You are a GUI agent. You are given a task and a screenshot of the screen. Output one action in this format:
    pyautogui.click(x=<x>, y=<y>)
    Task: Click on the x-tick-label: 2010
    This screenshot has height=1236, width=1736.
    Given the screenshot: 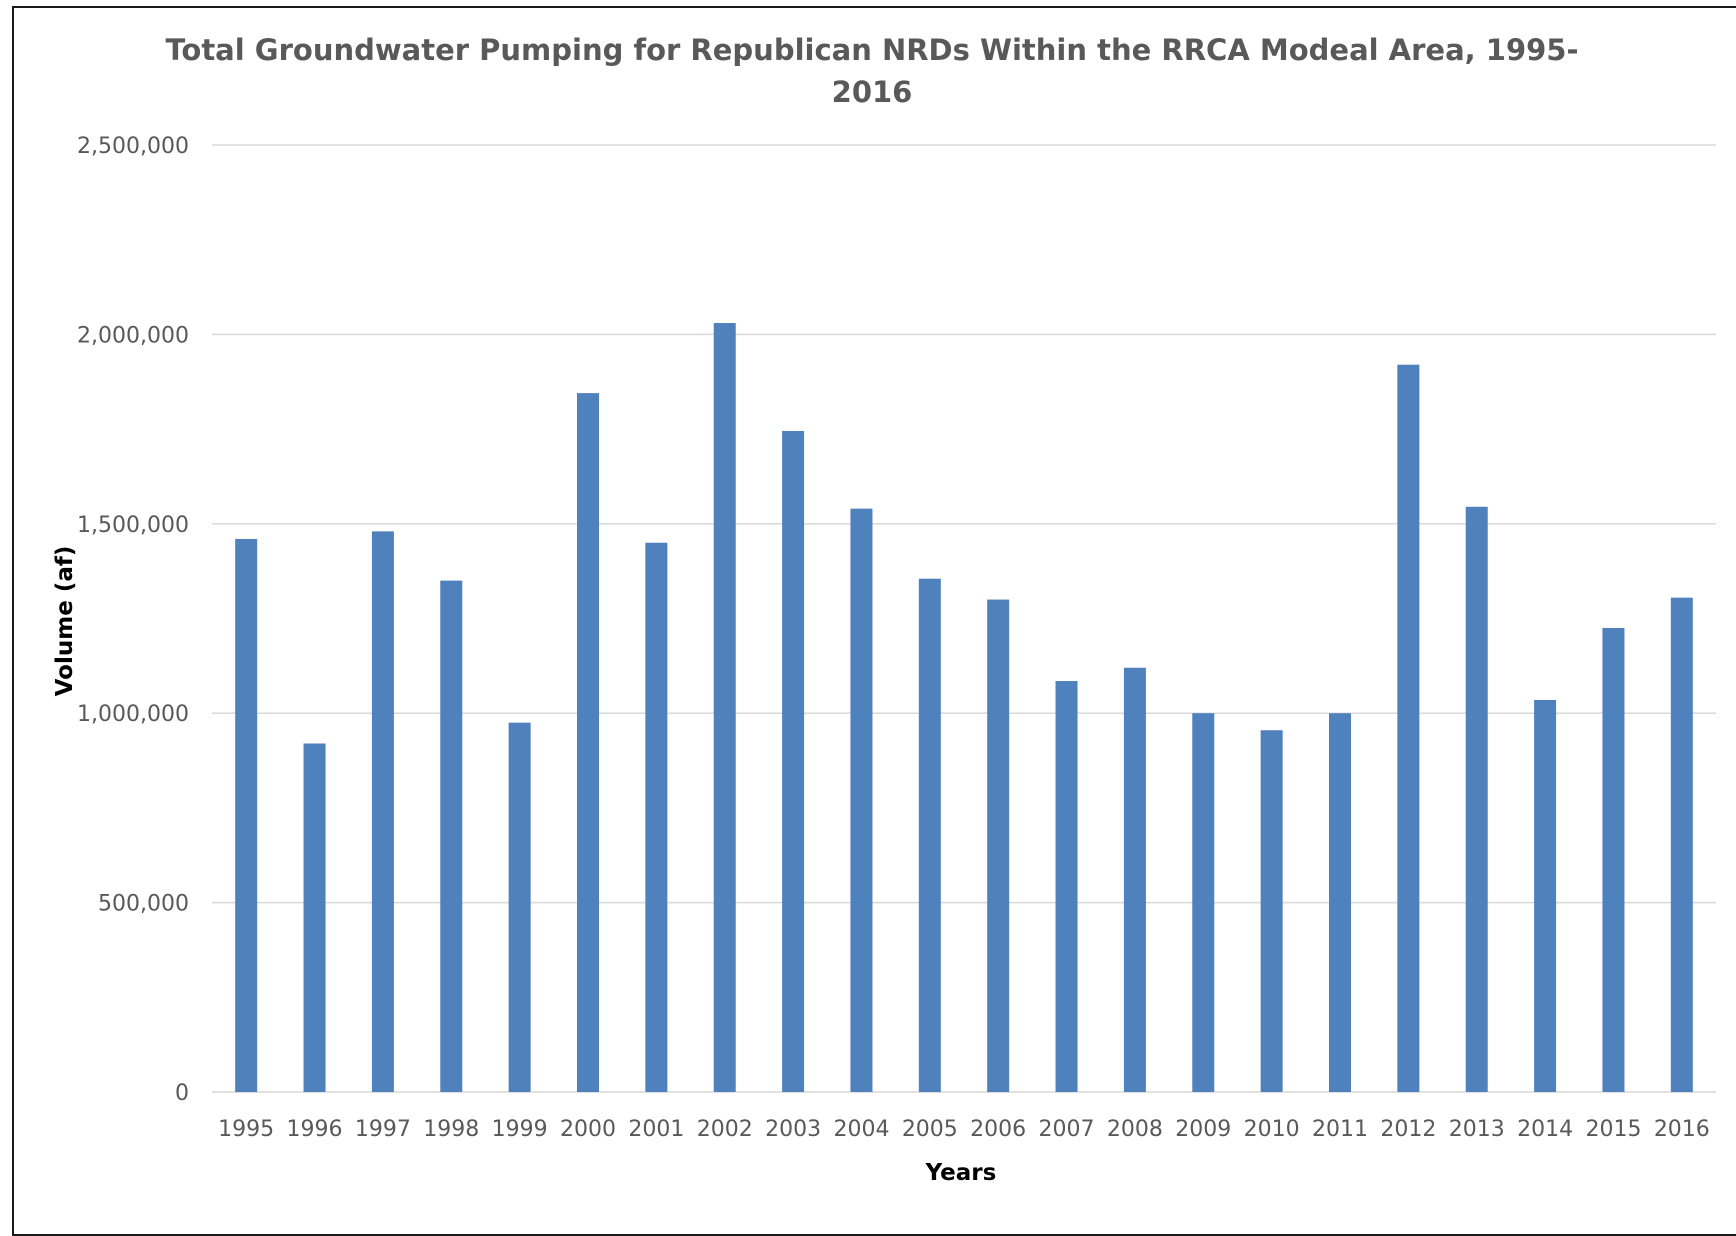 What is the action you would take?
    pyautogui.click(x=1272, y=1129)
    